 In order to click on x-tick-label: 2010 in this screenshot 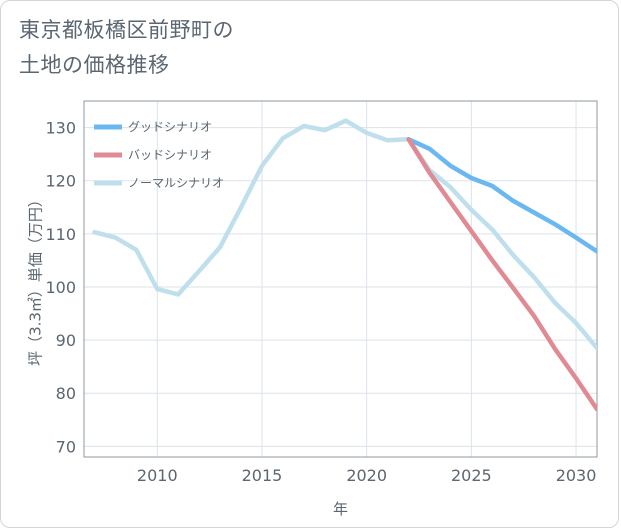, I will do `click(157, 475)`.